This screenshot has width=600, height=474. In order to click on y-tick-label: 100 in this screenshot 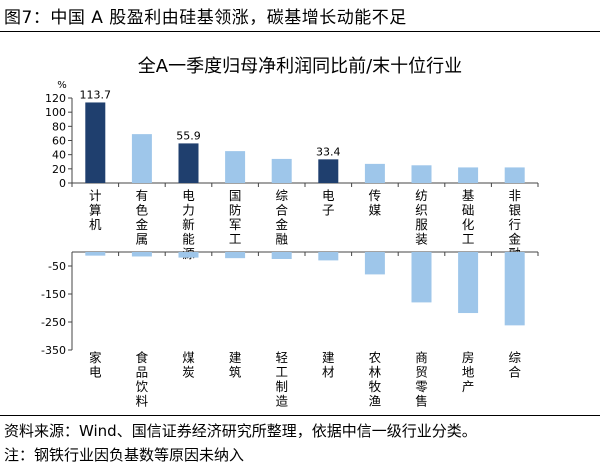, I will do `click(55, 112)`.